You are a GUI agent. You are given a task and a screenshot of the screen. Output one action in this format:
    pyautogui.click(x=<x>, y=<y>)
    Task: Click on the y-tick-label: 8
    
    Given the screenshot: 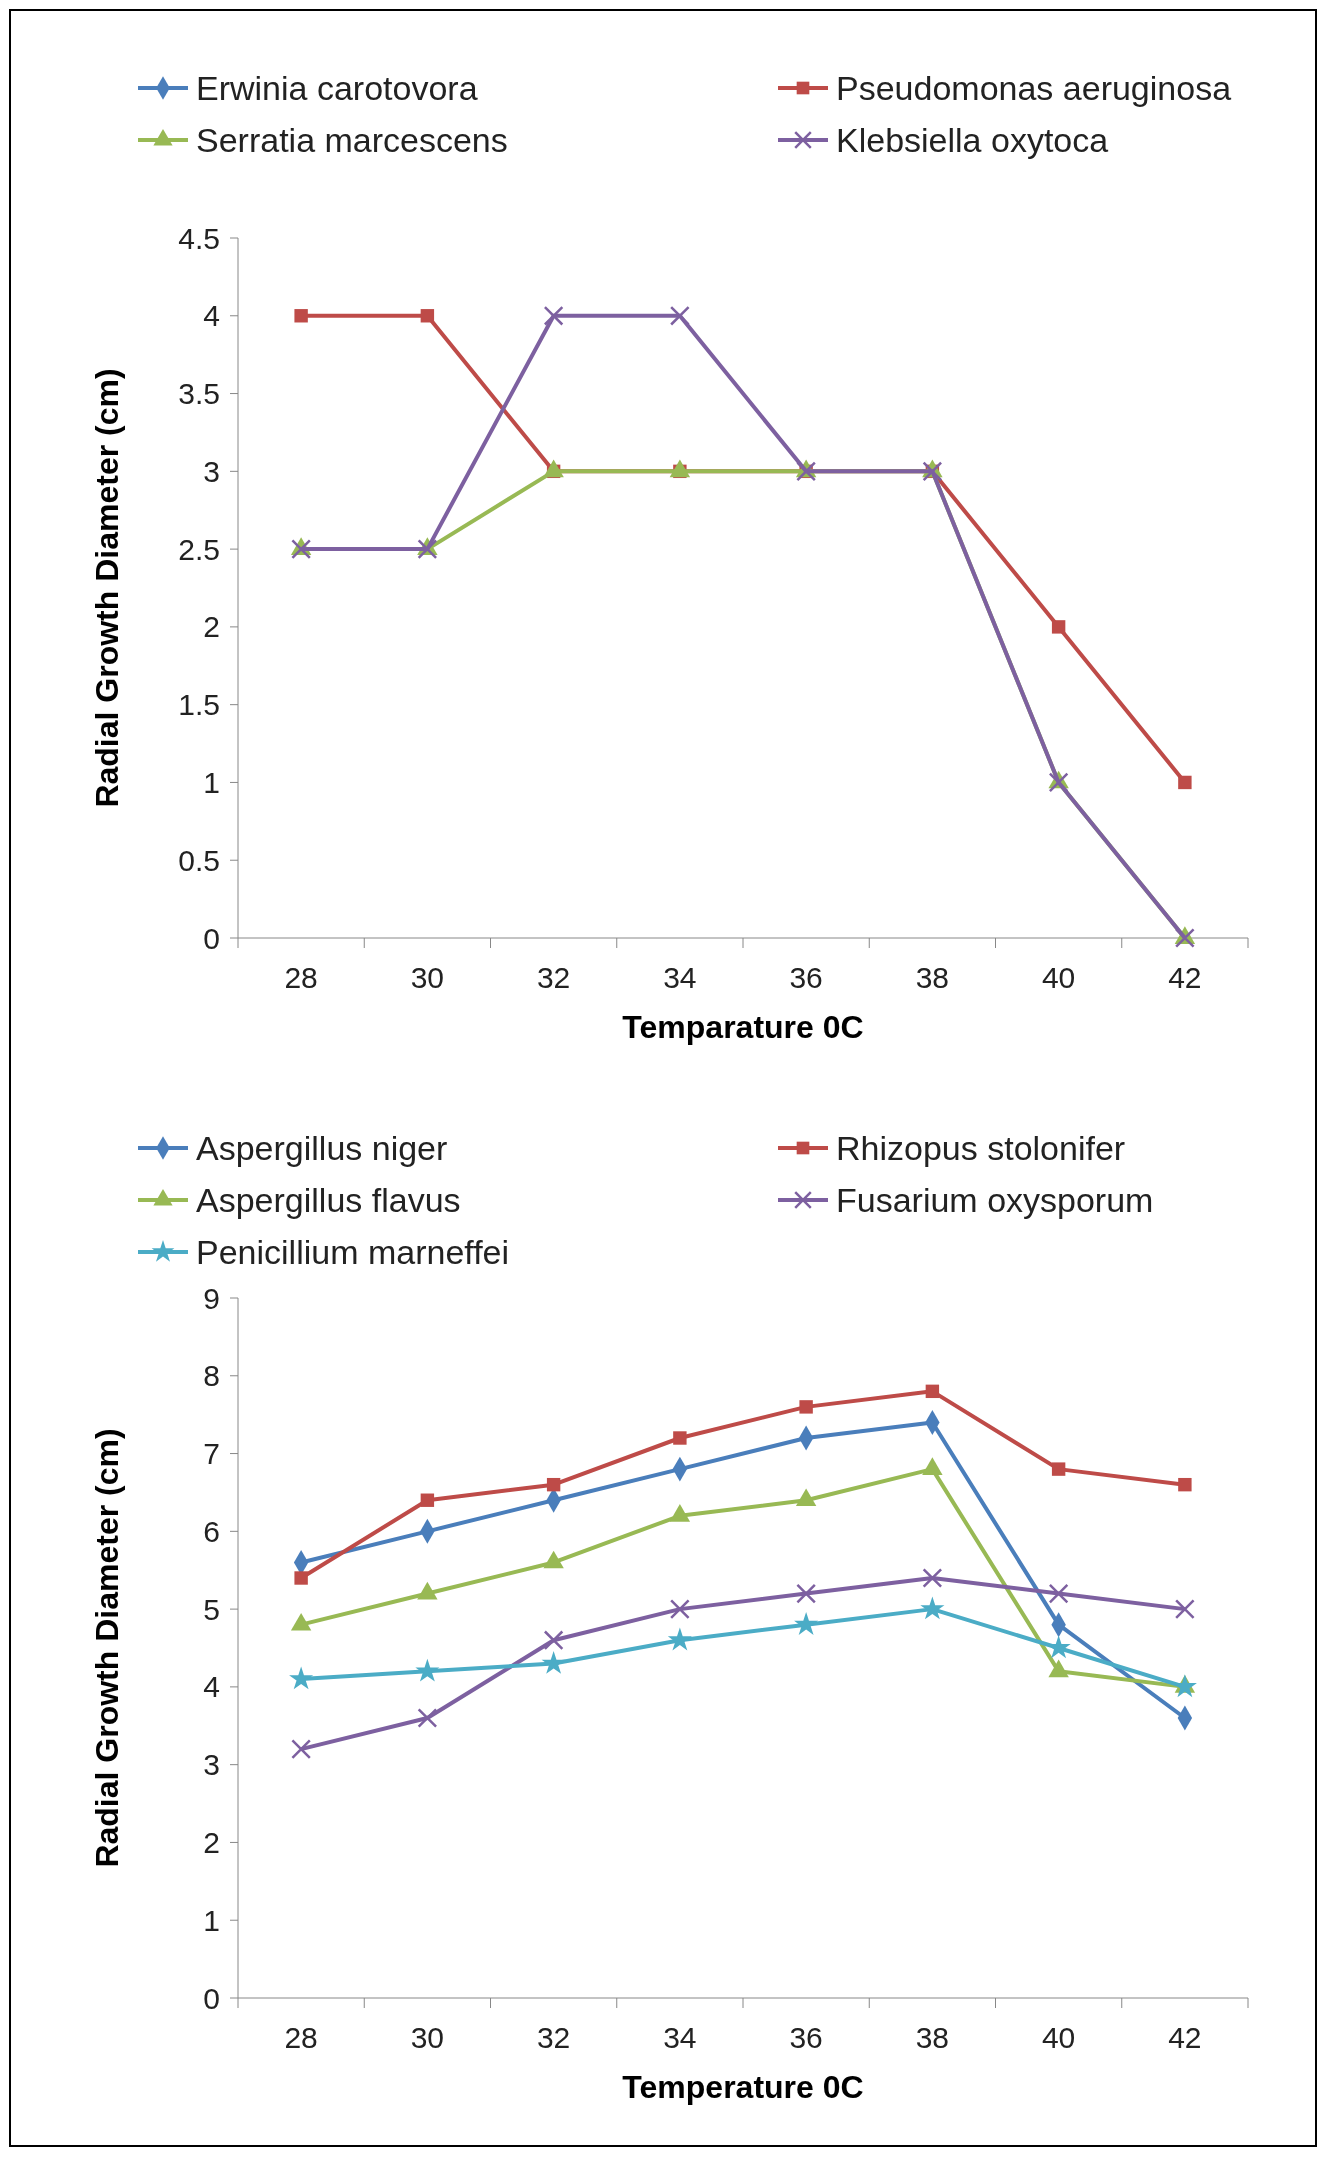 What is the action you would take?
    pyautogui.click(x=211, y=1376)
    